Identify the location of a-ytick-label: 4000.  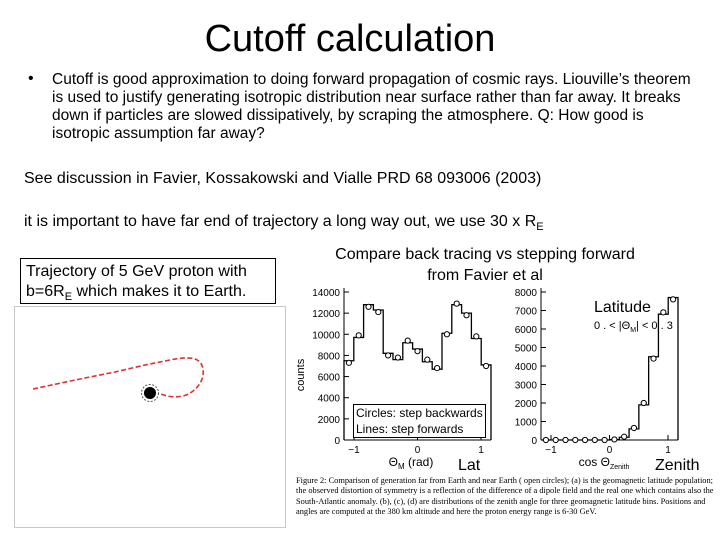
(329, 399).